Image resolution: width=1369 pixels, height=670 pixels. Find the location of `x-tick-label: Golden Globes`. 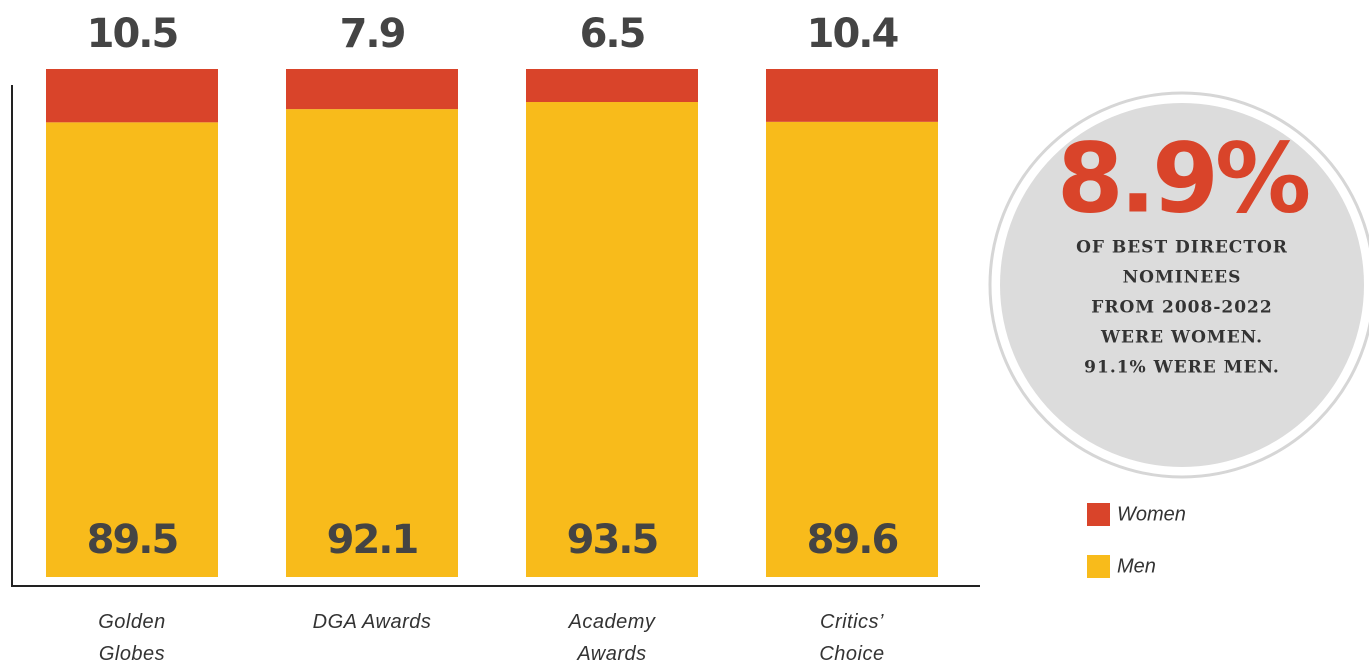

x-tick-label: Golden Globes is located at coordinates (132, 638).